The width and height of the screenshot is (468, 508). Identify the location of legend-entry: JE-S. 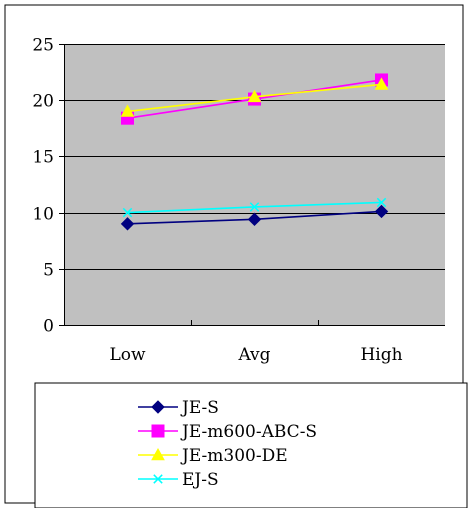
(178, 408).